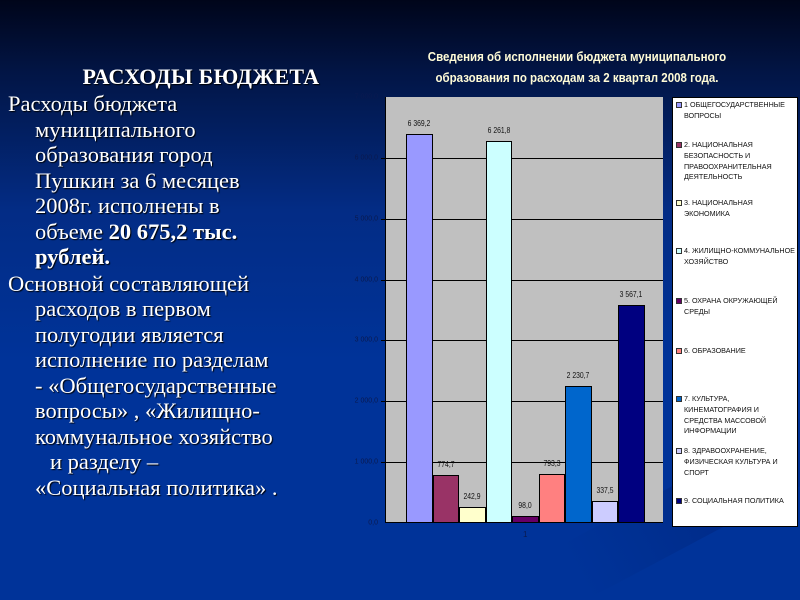 This screenshot has width=800, height=600. Describe the element at coordinates (181, 257) in the screenshot. I see `text-line: рублей.` at that location.